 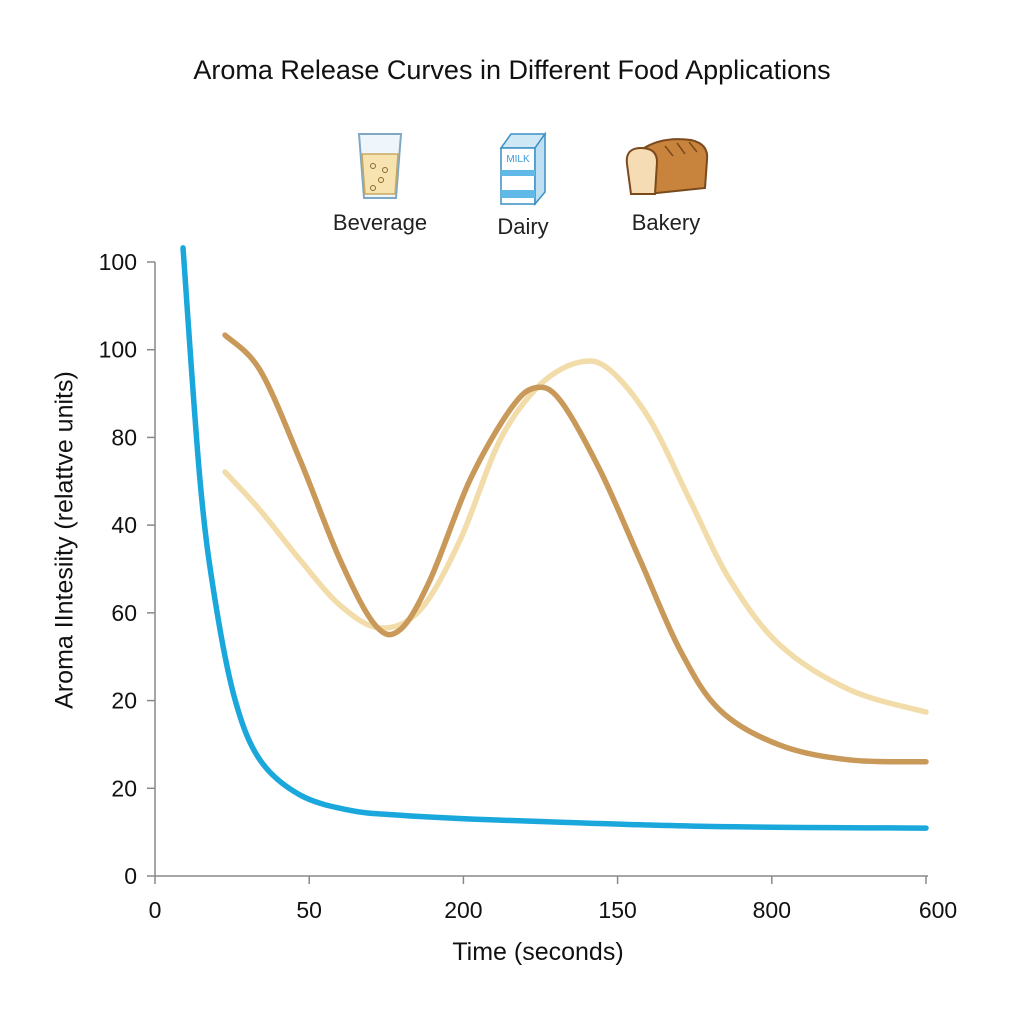 I want to click on x-tick-label: 50, so click(x=309, y=910).